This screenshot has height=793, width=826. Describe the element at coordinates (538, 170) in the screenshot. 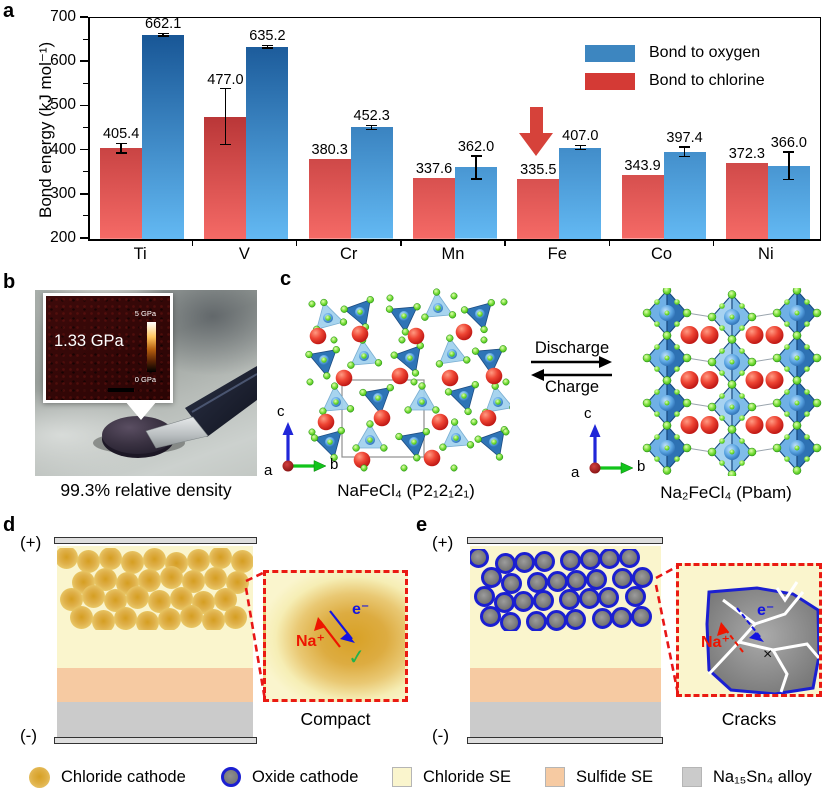

I see `value-label: 335.5` at that location.